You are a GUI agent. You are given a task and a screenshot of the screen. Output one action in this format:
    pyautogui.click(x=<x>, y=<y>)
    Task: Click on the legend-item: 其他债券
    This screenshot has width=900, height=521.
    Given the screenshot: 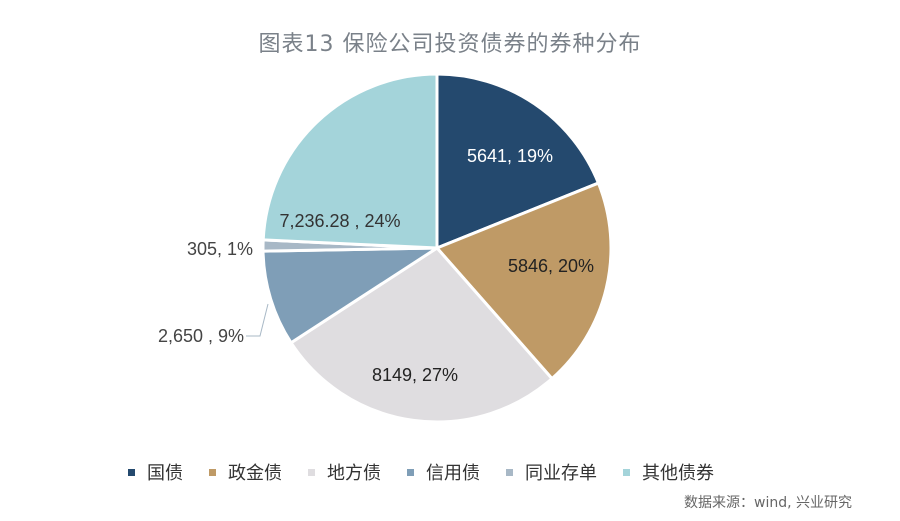 What is the action you would take?
    pyautogui.click(x=668, y=472)
    